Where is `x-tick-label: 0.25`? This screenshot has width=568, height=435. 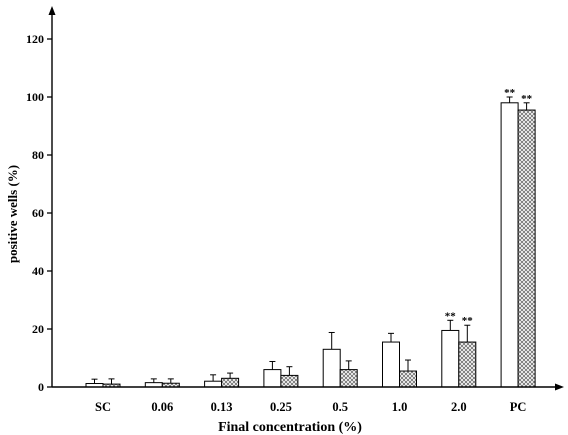
x-tick-label: 0.25 is located at coordinates (281, 407).